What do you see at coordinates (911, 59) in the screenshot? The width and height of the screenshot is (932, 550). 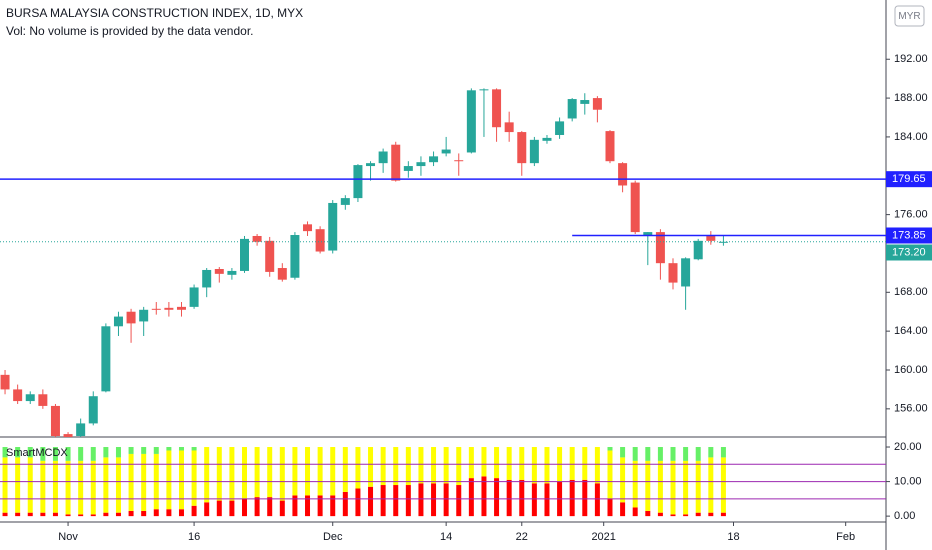 I see `y-tick-label: 192.00` at bounding box center [911, 59].